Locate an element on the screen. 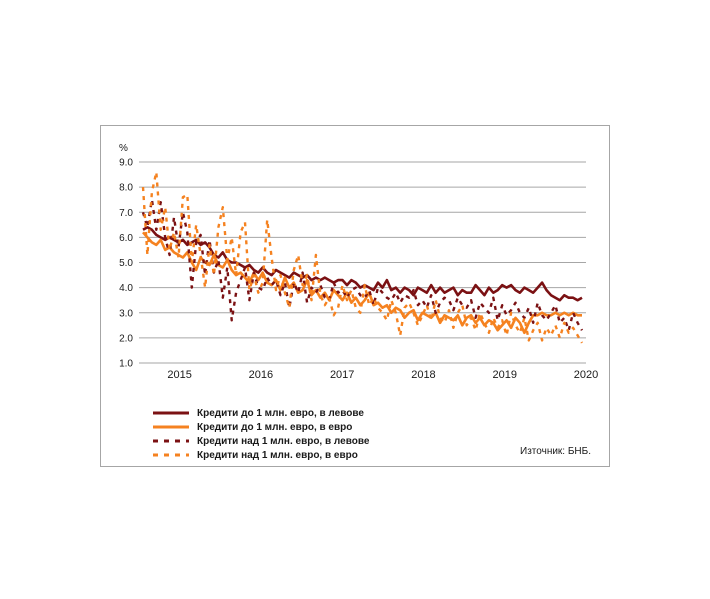  source-note: Източник: БНБ. is located at coordinates (555, 451).